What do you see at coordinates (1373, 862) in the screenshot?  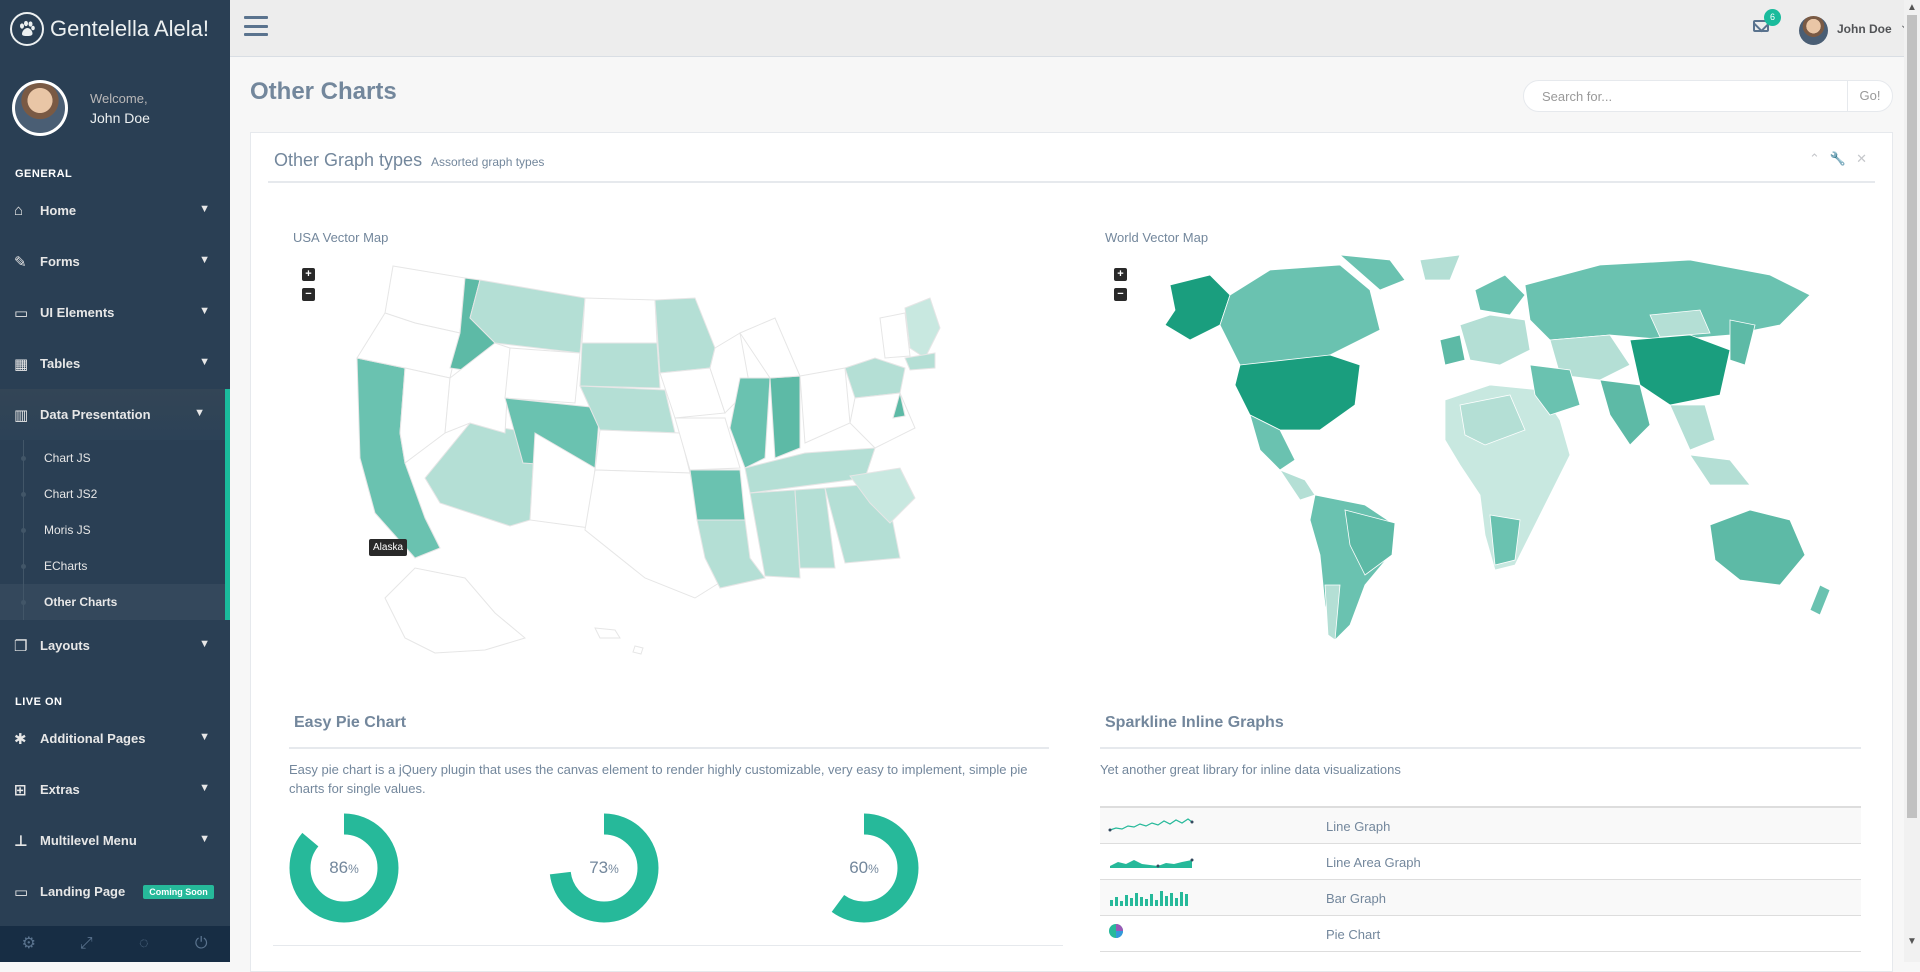 I see `sparkline-label: Line Area Graph` at bounding box center [1373, 862].